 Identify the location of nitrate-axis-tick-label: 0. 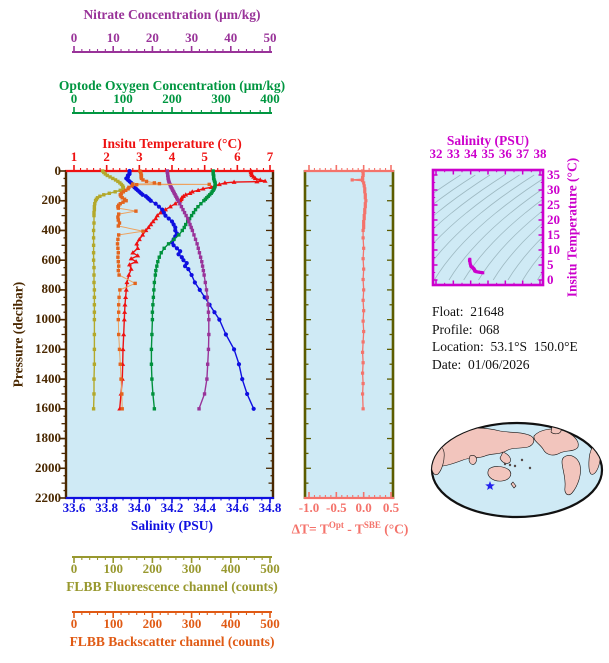
(74, 37).